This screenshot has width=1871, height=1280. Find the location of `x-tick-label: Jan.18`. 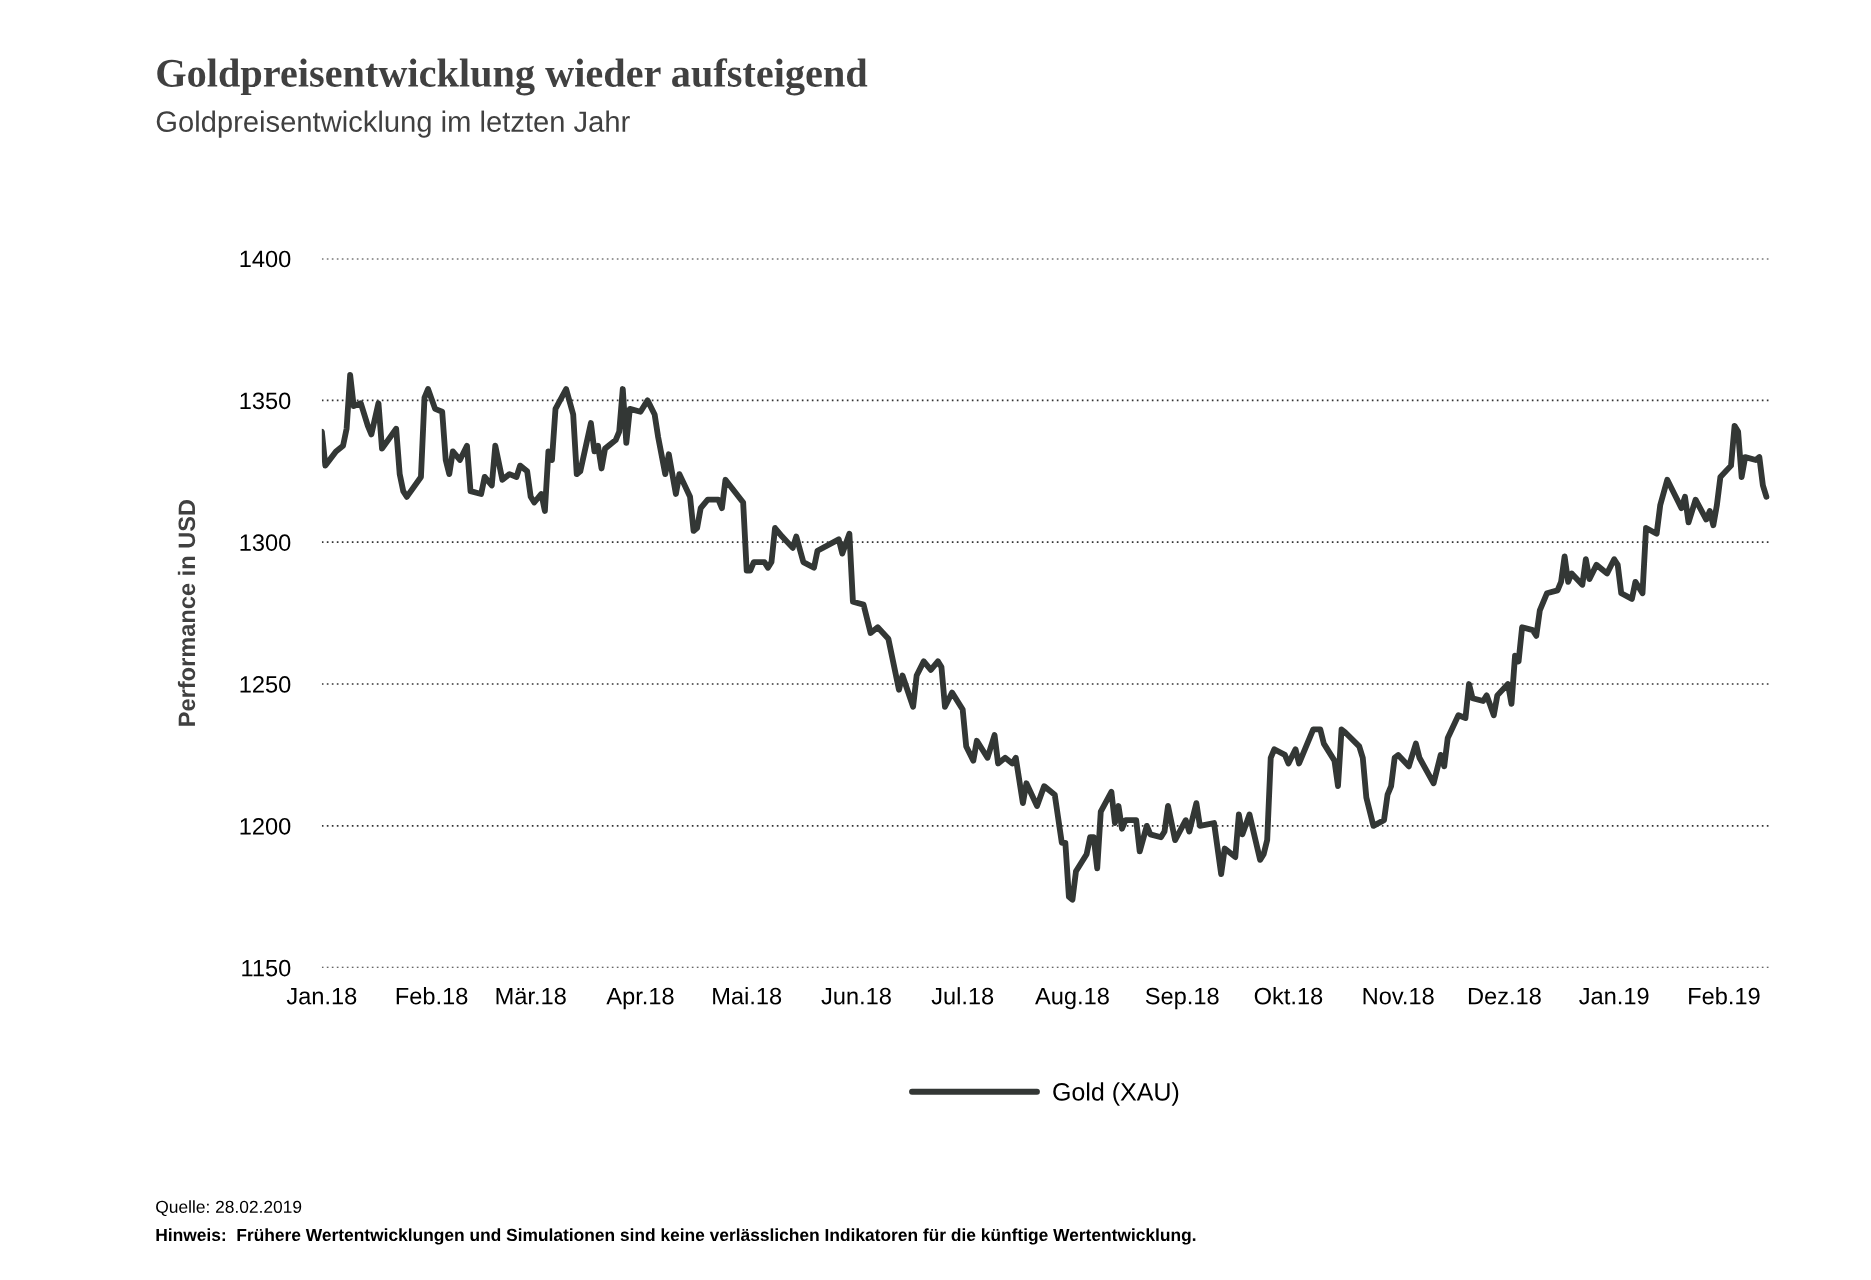

x-tick-label: Jan.18 is located at coordinates (321, 996).